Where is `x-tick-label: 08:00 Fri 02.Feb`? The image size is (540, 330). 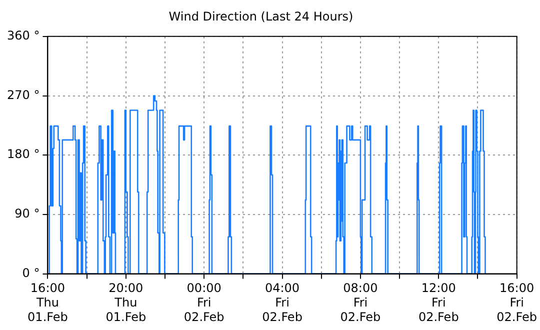
x-tick-label: 08:00 Fri 02.Feb is located at coordinates (360, 302).